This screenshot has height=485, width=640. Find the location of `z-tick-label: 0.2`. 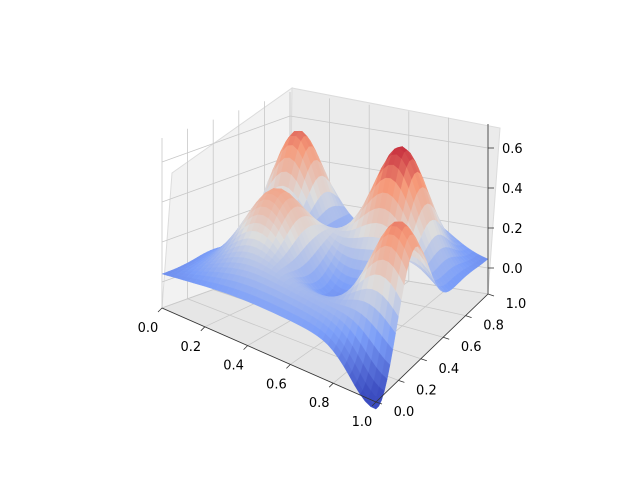

z-tick-label: 0.2 is located at coordinates (512, 229).